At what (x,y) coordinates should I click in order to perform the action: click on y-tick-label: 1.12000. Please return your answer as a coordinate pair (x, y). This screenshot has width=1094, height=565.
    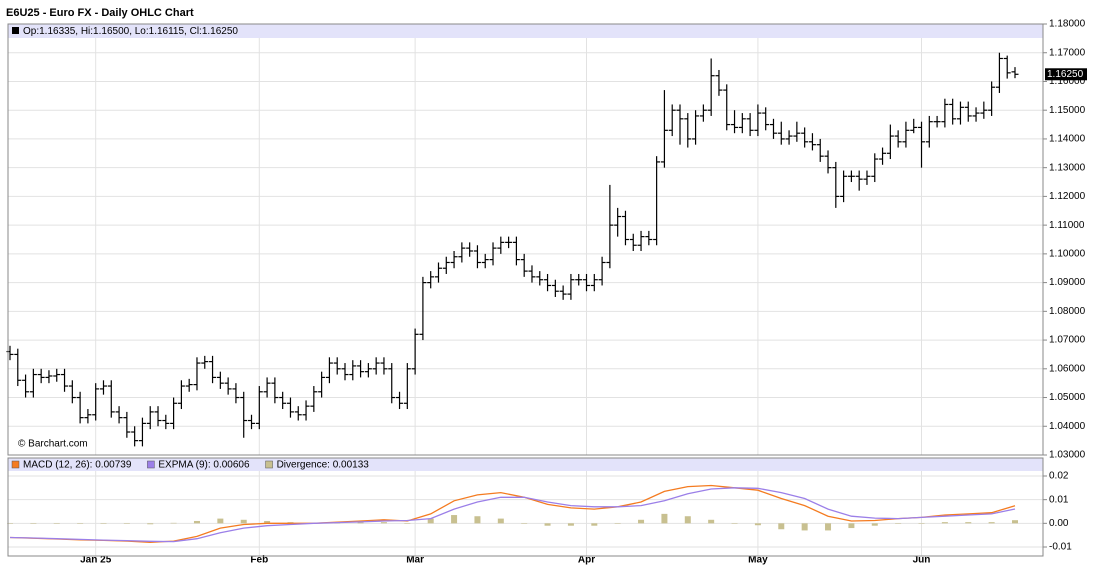
    Looking at the image, I should click on (1067, 196).